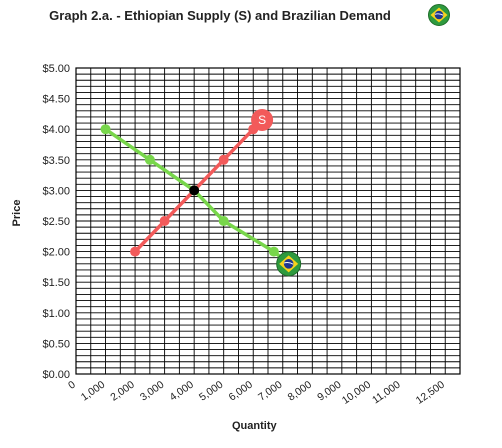 This screenshot has height=448, width=502. What do you see at coordinates (211, 391) in the screenshot?
I see `x-tick-label: 5,000` at bounding box center [211, 391].